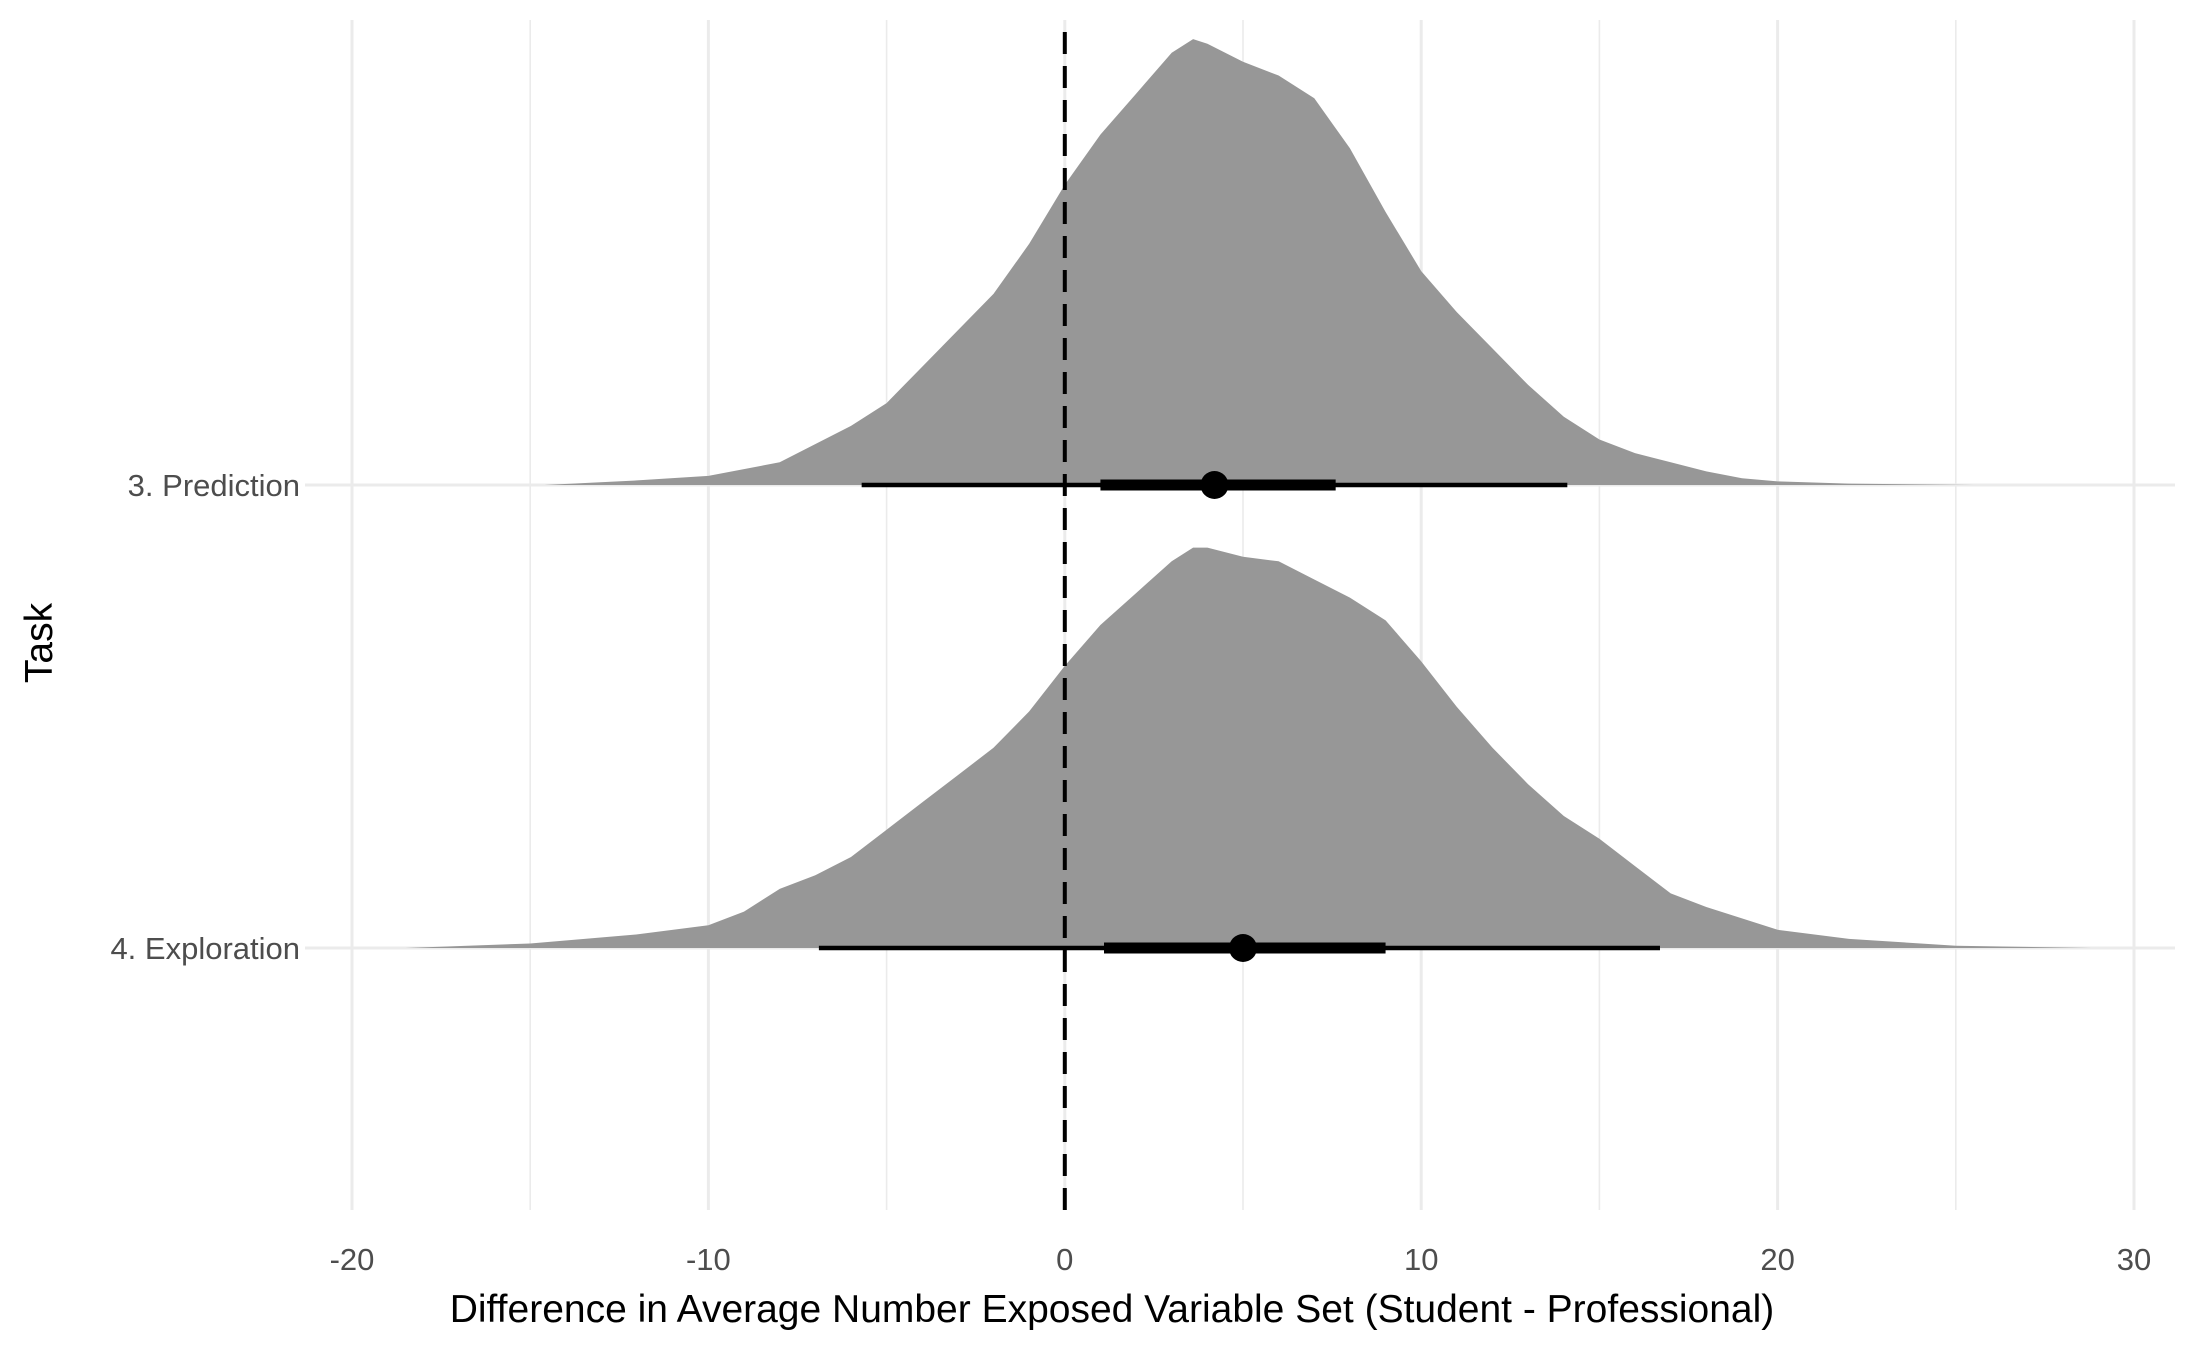 The height and width of the screenshot is (1351, 2187). What do you see at coordinates (1064, 1259) in the screenshot?
I see `x-tick-label: 0` at bounding box center [1064, 1259].